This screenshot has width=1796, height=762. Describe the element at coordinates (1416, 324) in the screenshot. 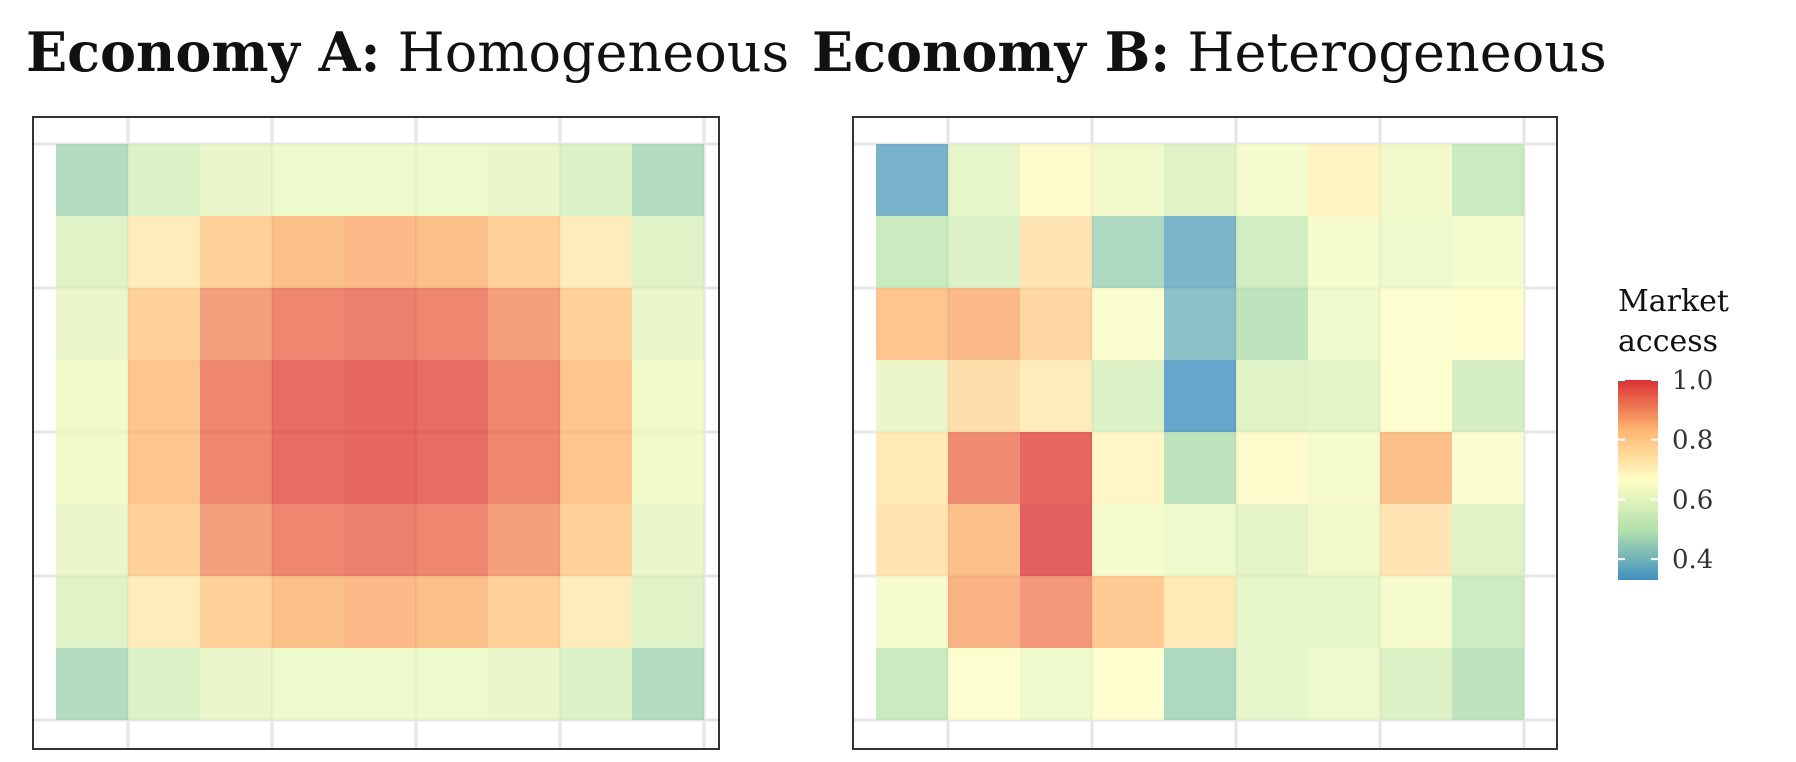

I see `panel-b-cell-r3-c8` at that location.